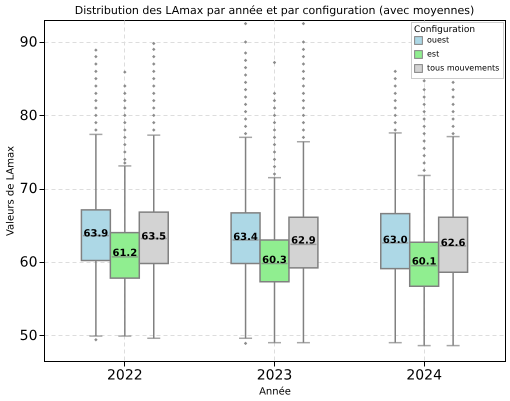 The height and width of the screenshot is (401, 510). I want to click on legend-title: Configuration, so click(445, 30).